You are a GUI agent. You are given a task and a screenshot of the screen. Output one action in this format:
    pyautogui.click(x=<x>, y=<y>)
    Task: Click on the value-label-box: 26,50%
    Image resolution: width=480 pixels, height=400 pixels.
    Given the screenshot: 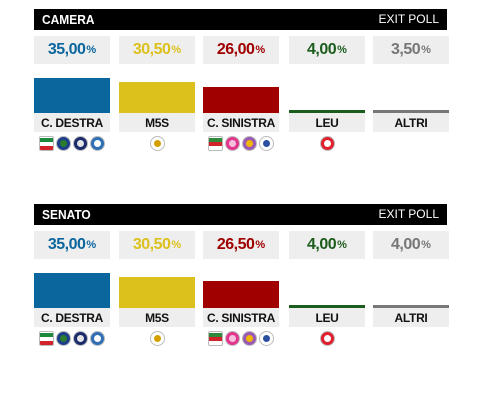 What is the action you would take?
    pyautogui.click(x=241, y=245)
    